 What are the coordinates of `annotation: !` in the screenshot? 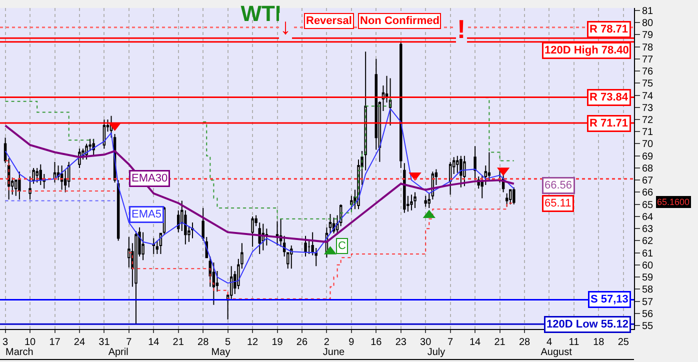 It's located at (461, 29).